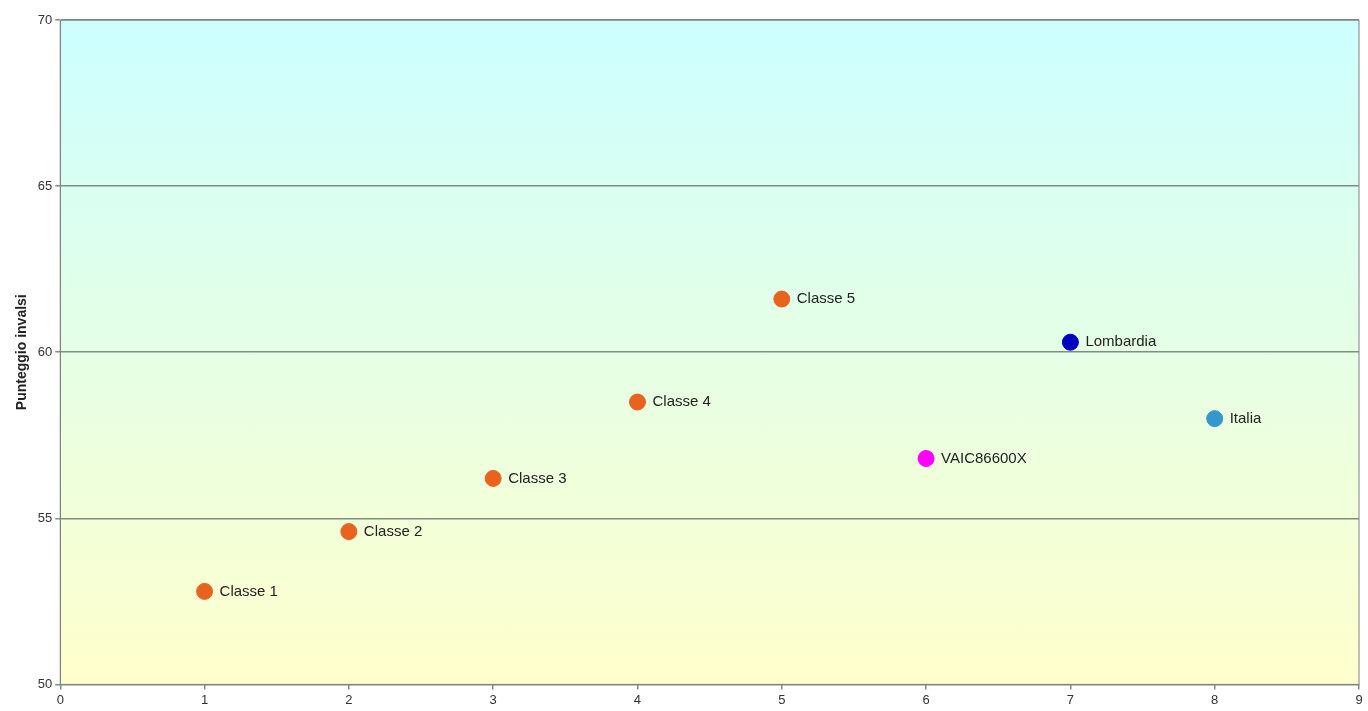 The image size is (1368, 711). I want to click on series-label: VAIC86600X, so click(984, 457).